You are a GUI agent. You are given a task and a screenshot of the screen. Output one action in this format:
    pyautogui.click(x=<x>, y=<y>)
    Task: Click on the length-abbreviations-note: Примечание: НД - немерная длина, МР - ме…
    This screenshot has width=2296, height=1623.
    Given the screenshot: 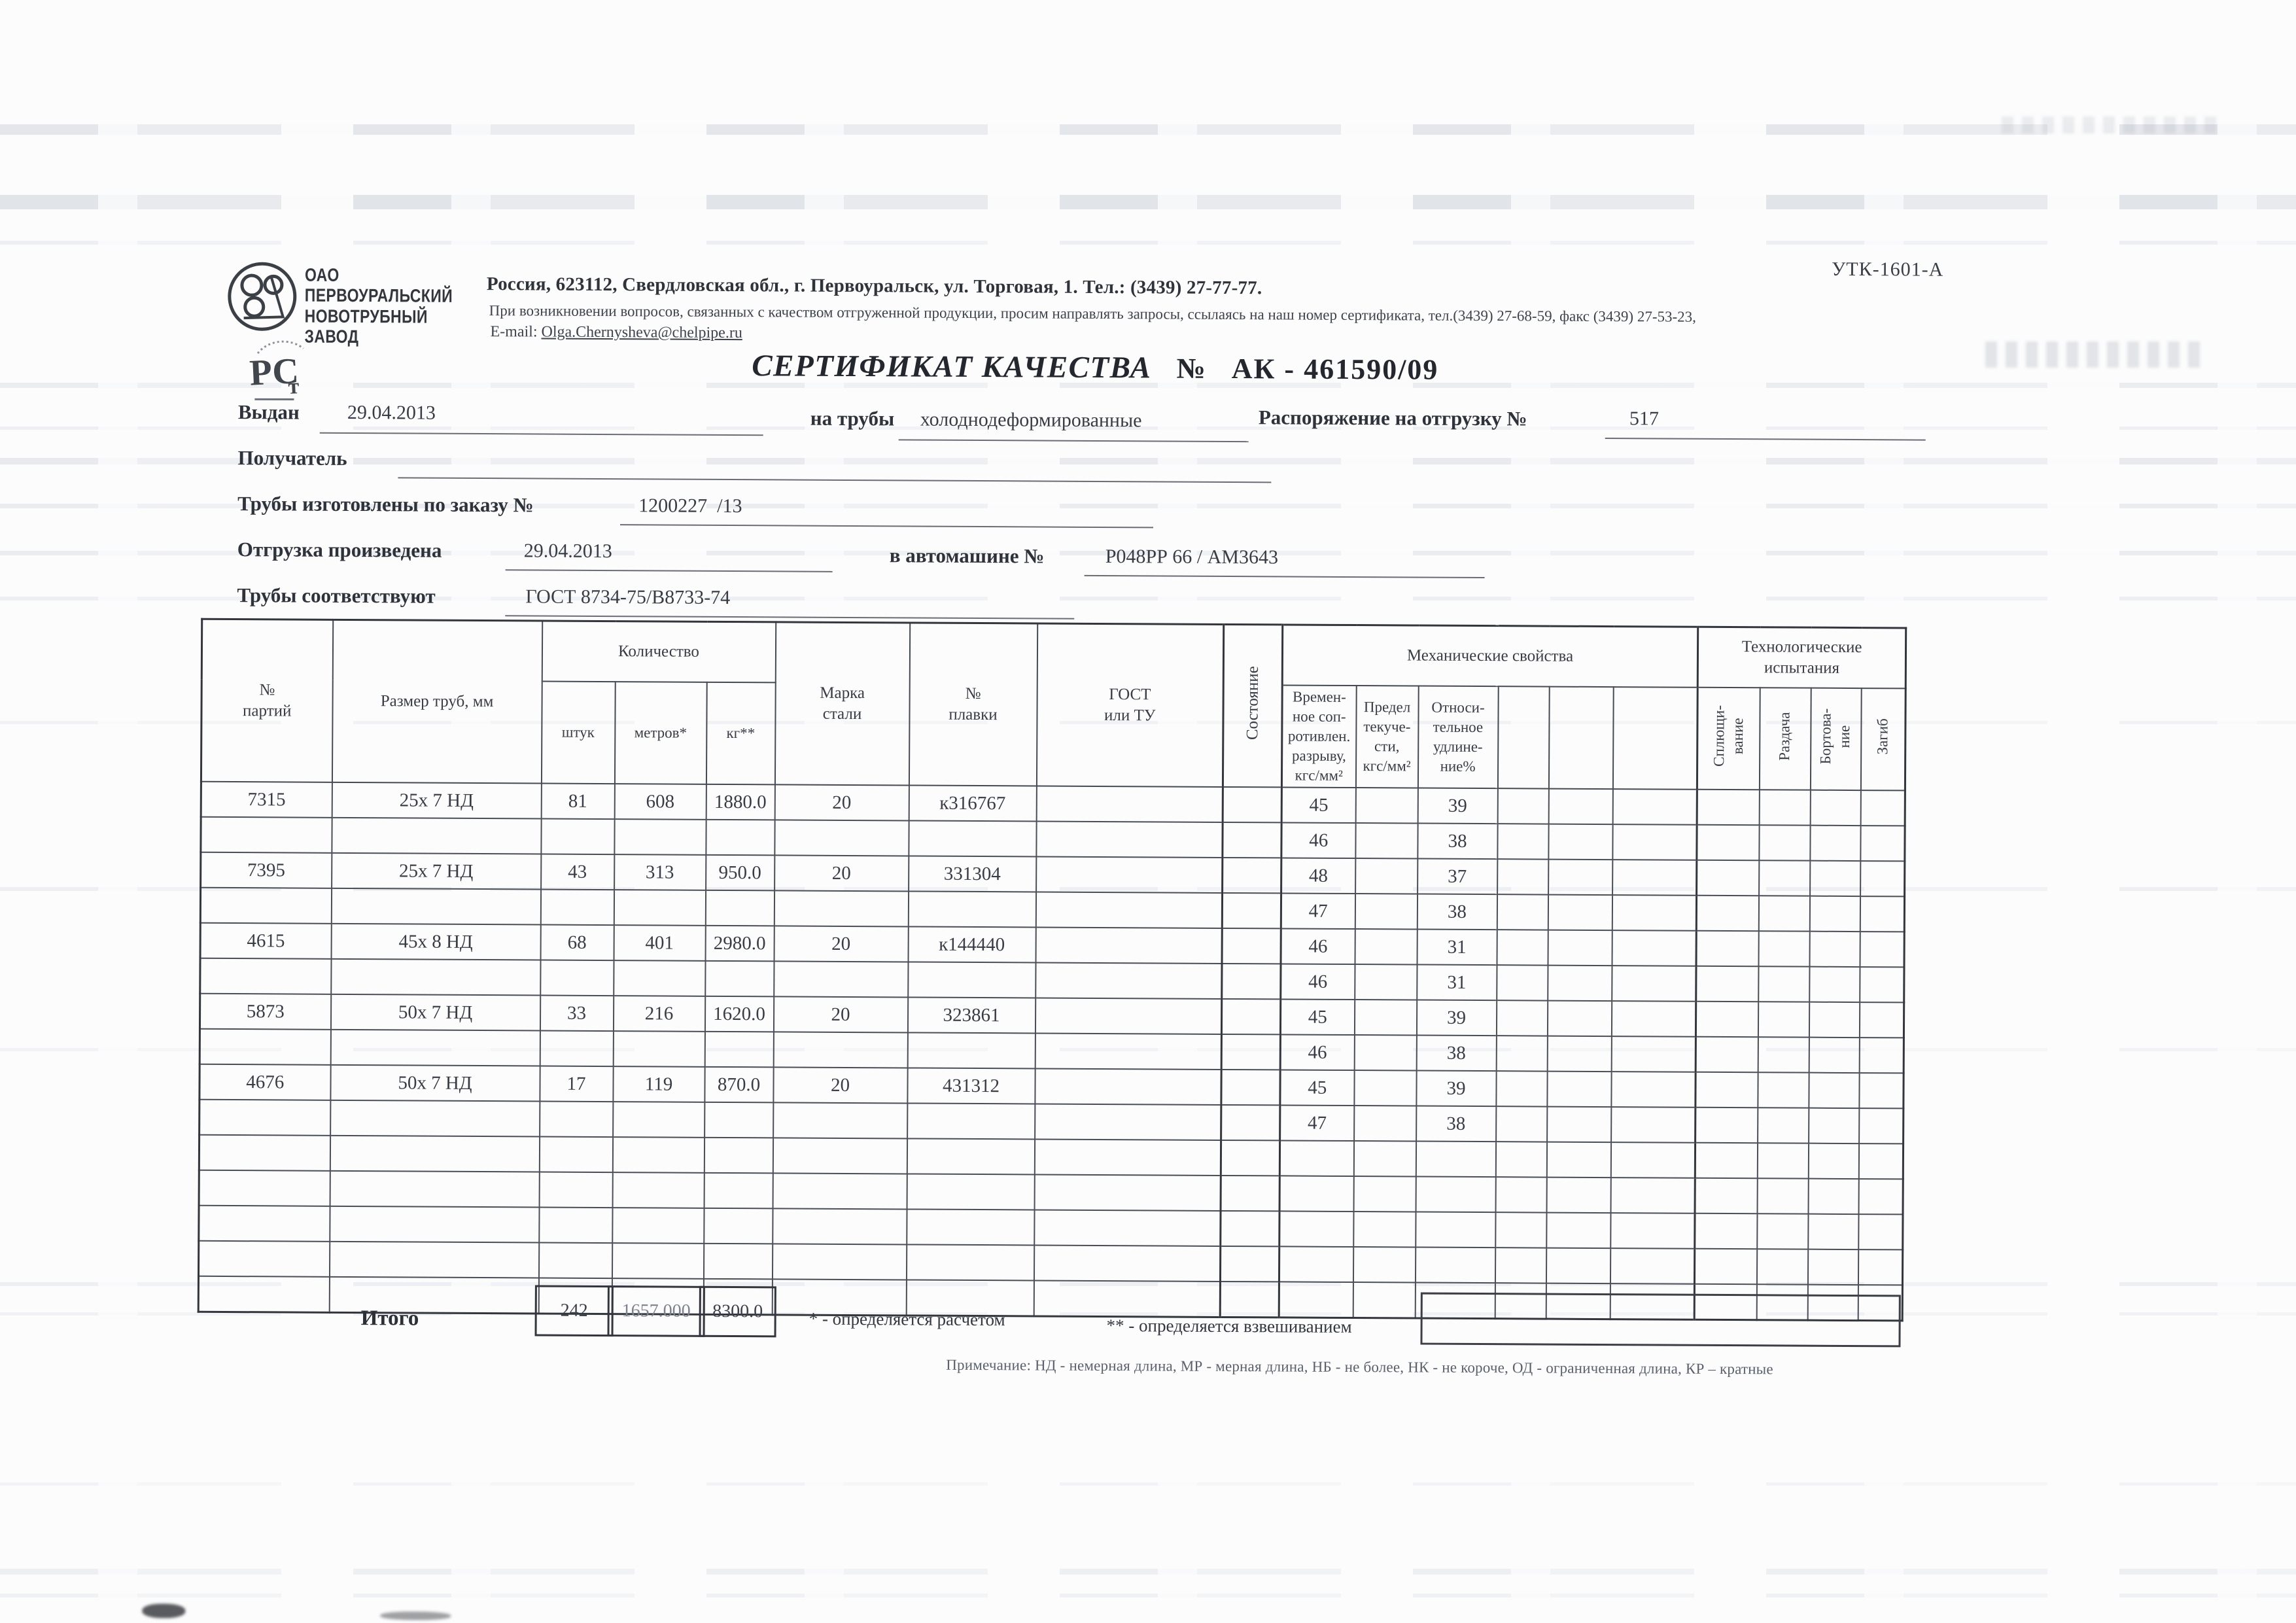 What is the action you would take?
    pyautogui.click(x=1359, y=1367)
    